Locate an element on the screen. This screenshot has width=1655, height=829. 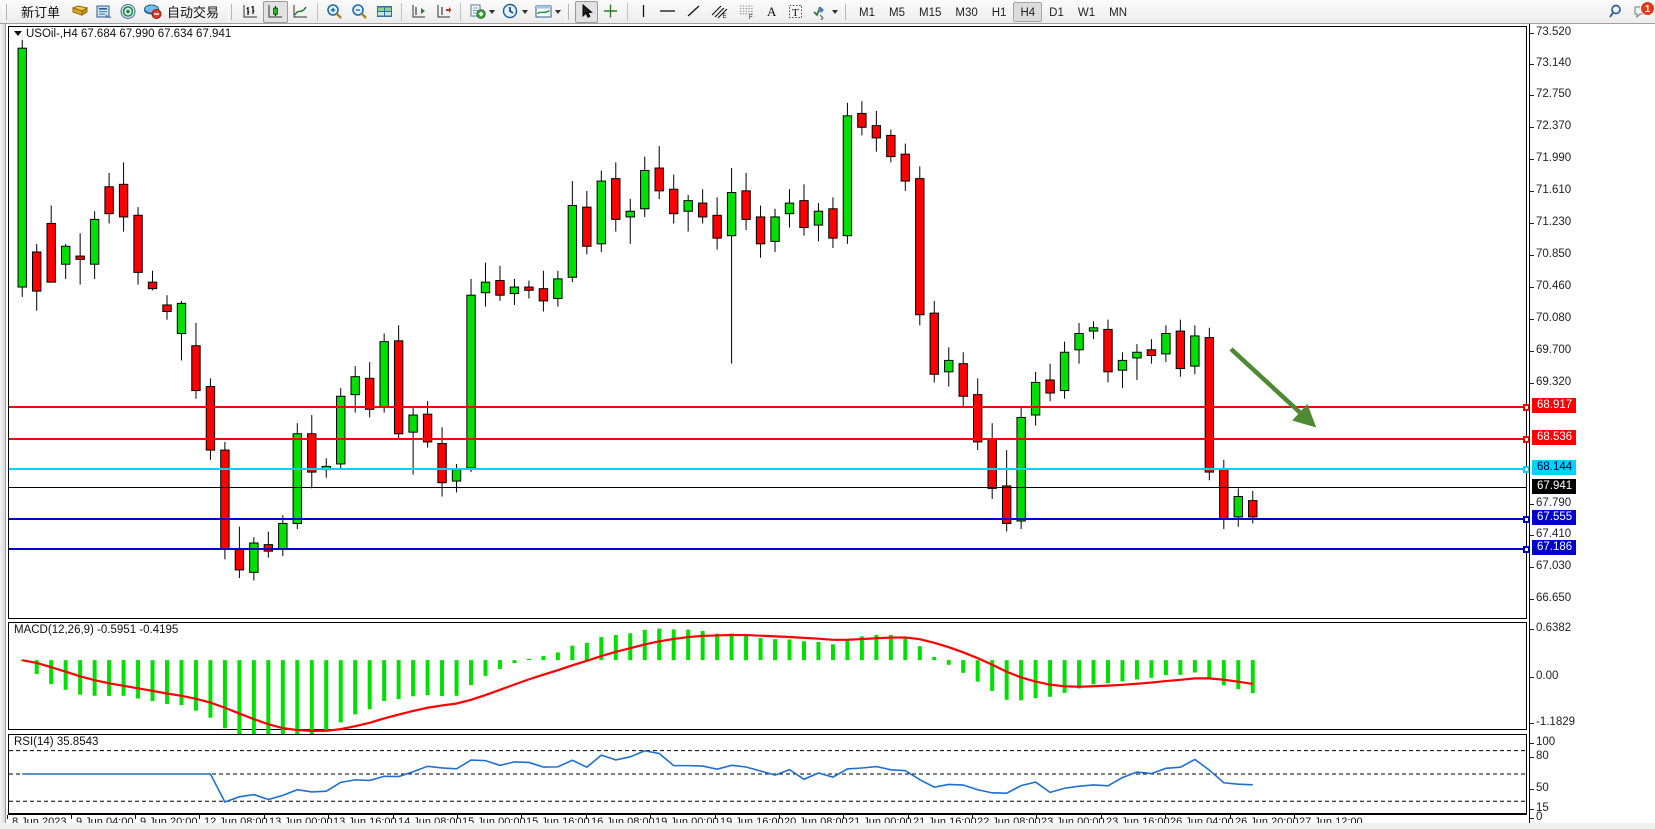
timeframe-m30: M30 is located at coordinates (966, 12).